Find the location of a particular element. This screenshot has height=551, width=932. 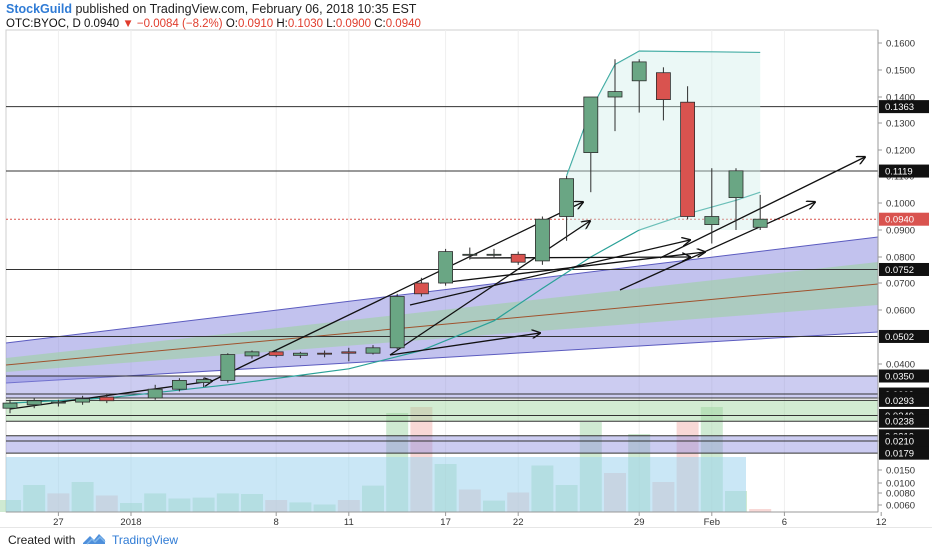

price-tick-label: 0.1400 is located at coordinates (900, 98).